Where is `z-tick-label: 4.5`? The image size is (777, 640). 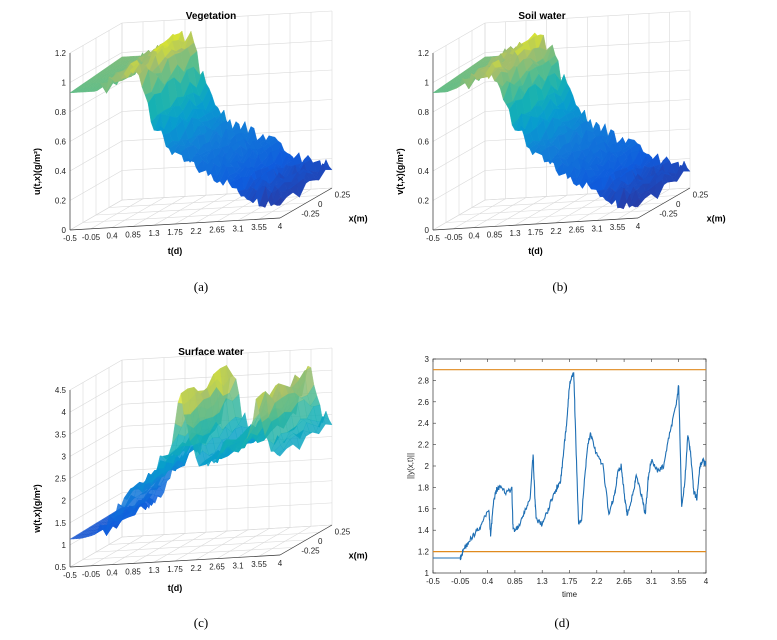 z-tick-label: 4.5 is located at coordinates (61, 390).